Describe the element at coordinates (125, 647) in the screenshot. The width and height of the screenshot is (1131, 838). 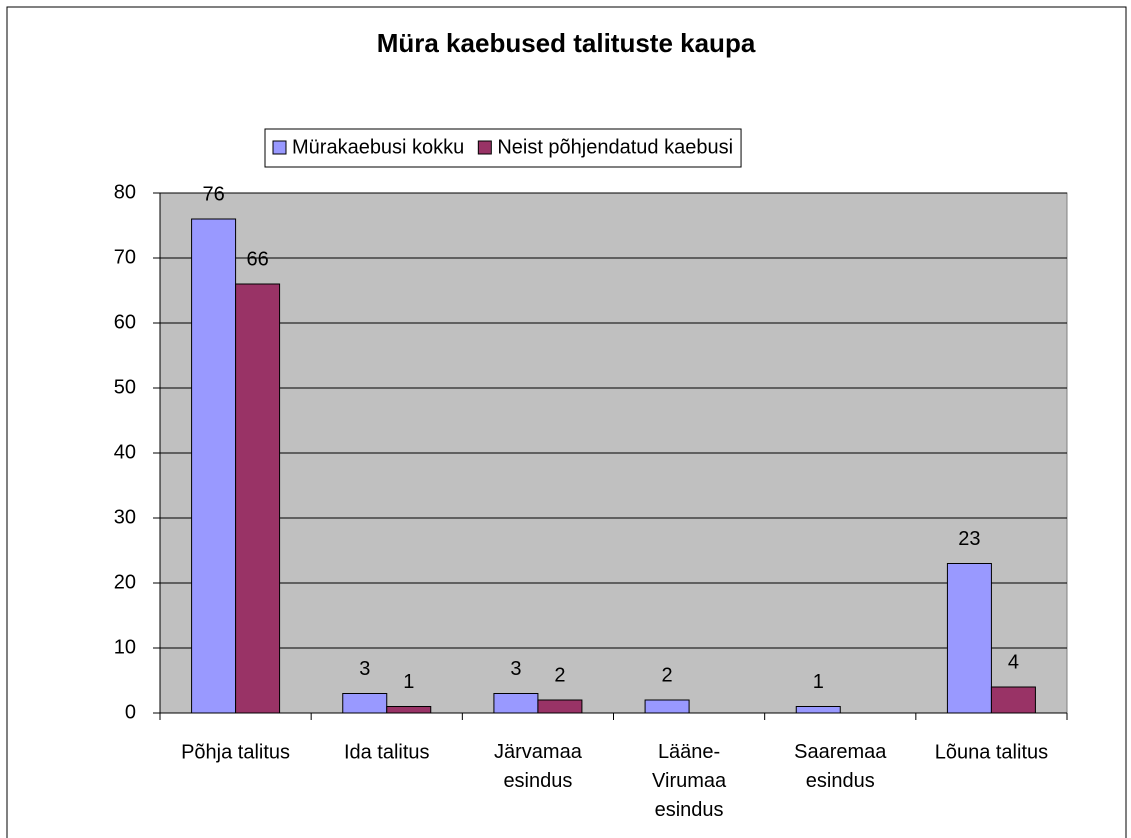
I see `y-tick-label: 10` at that location.